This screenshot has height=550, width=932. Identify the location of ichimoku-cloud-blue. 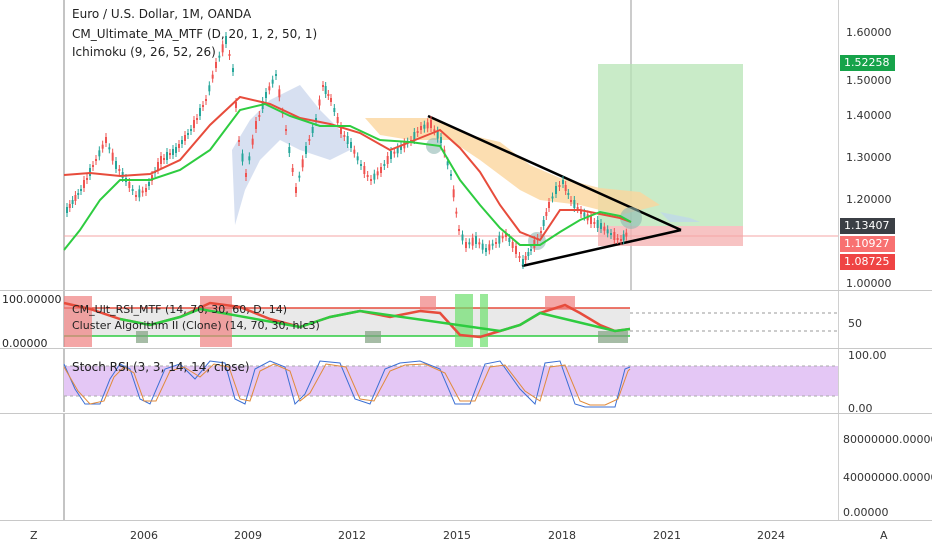
(291, 155).